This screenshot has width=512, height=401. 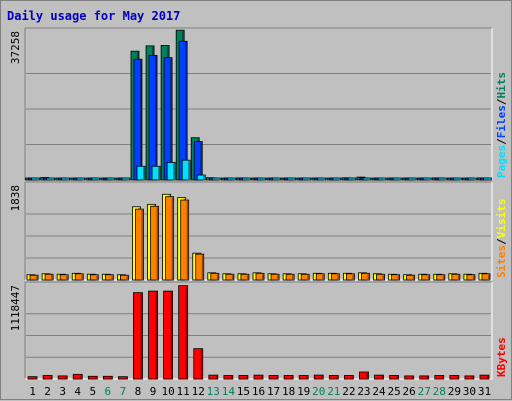 I want to click on day-label-24: 24, so click(x=379, y=391).